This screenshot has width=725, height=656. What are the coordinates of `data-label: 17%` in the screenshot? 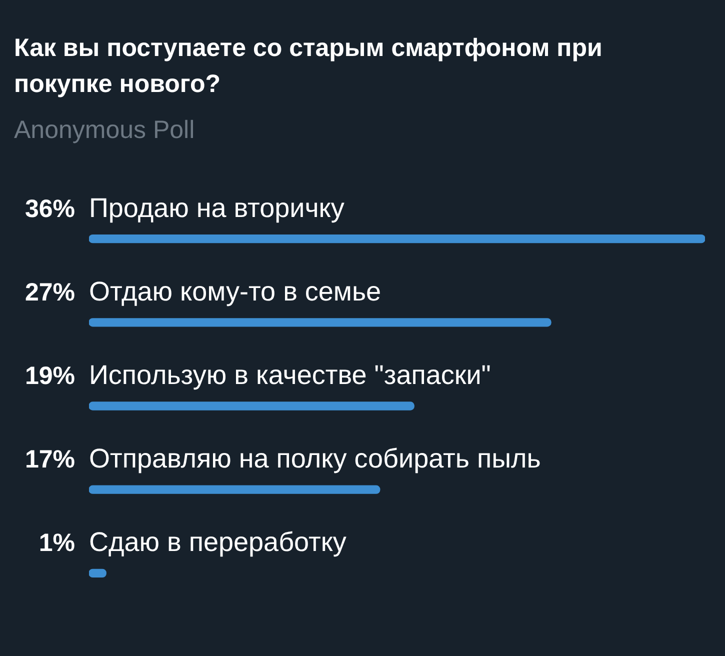 It's located at (49, 460).